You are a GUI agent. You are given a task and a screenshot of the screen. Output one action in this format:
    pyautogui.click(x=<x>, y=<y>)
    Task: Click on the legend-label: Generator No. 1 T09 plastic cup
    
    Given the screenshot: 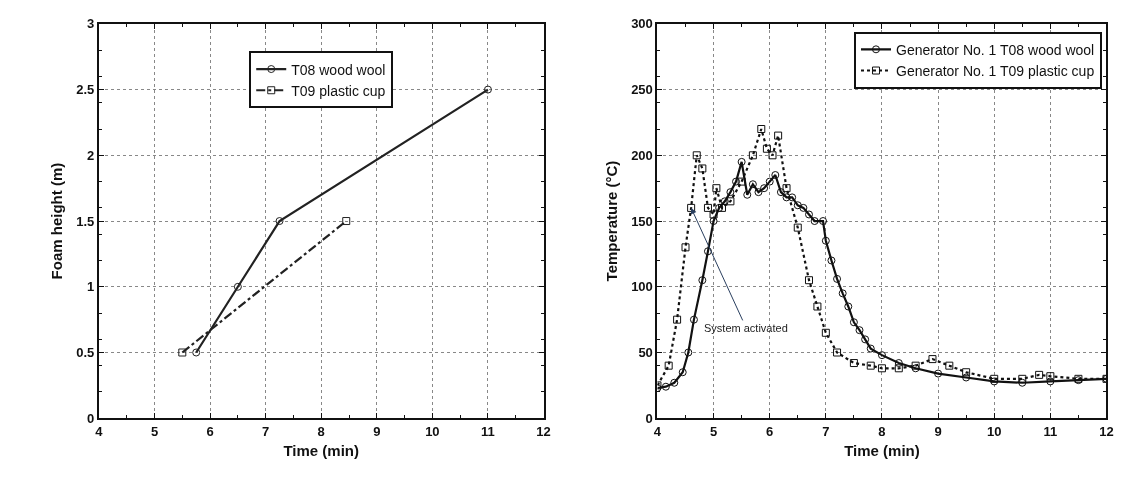 What is the action you would take?
    pyautogui.click(x=995, y=70)
    